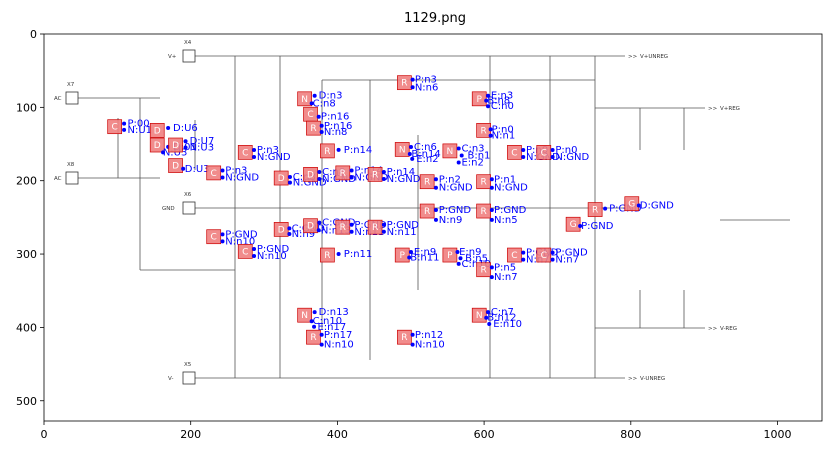 Image resolution: width=831 pixels, height=456 pixels. I want to click on pin-annotation: N:n1, so click(504, 136).